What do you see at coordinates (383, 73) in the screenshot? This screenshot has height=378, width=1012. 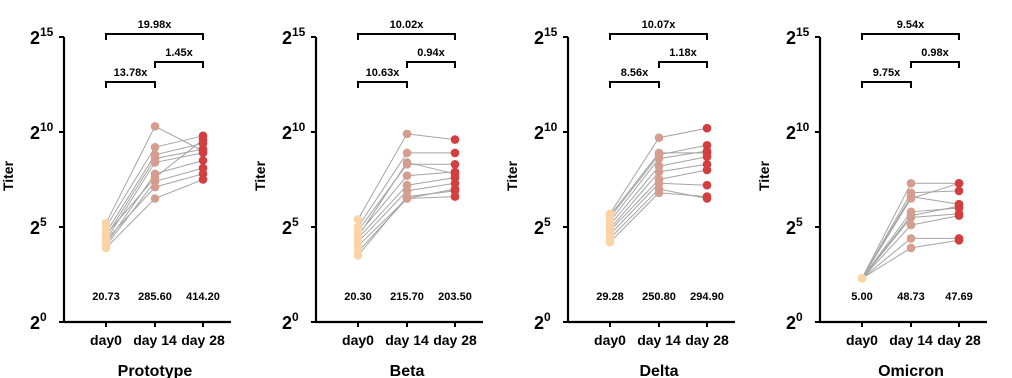 I see `fold-change-label: 10.63x` at bounding box center [383, 73].